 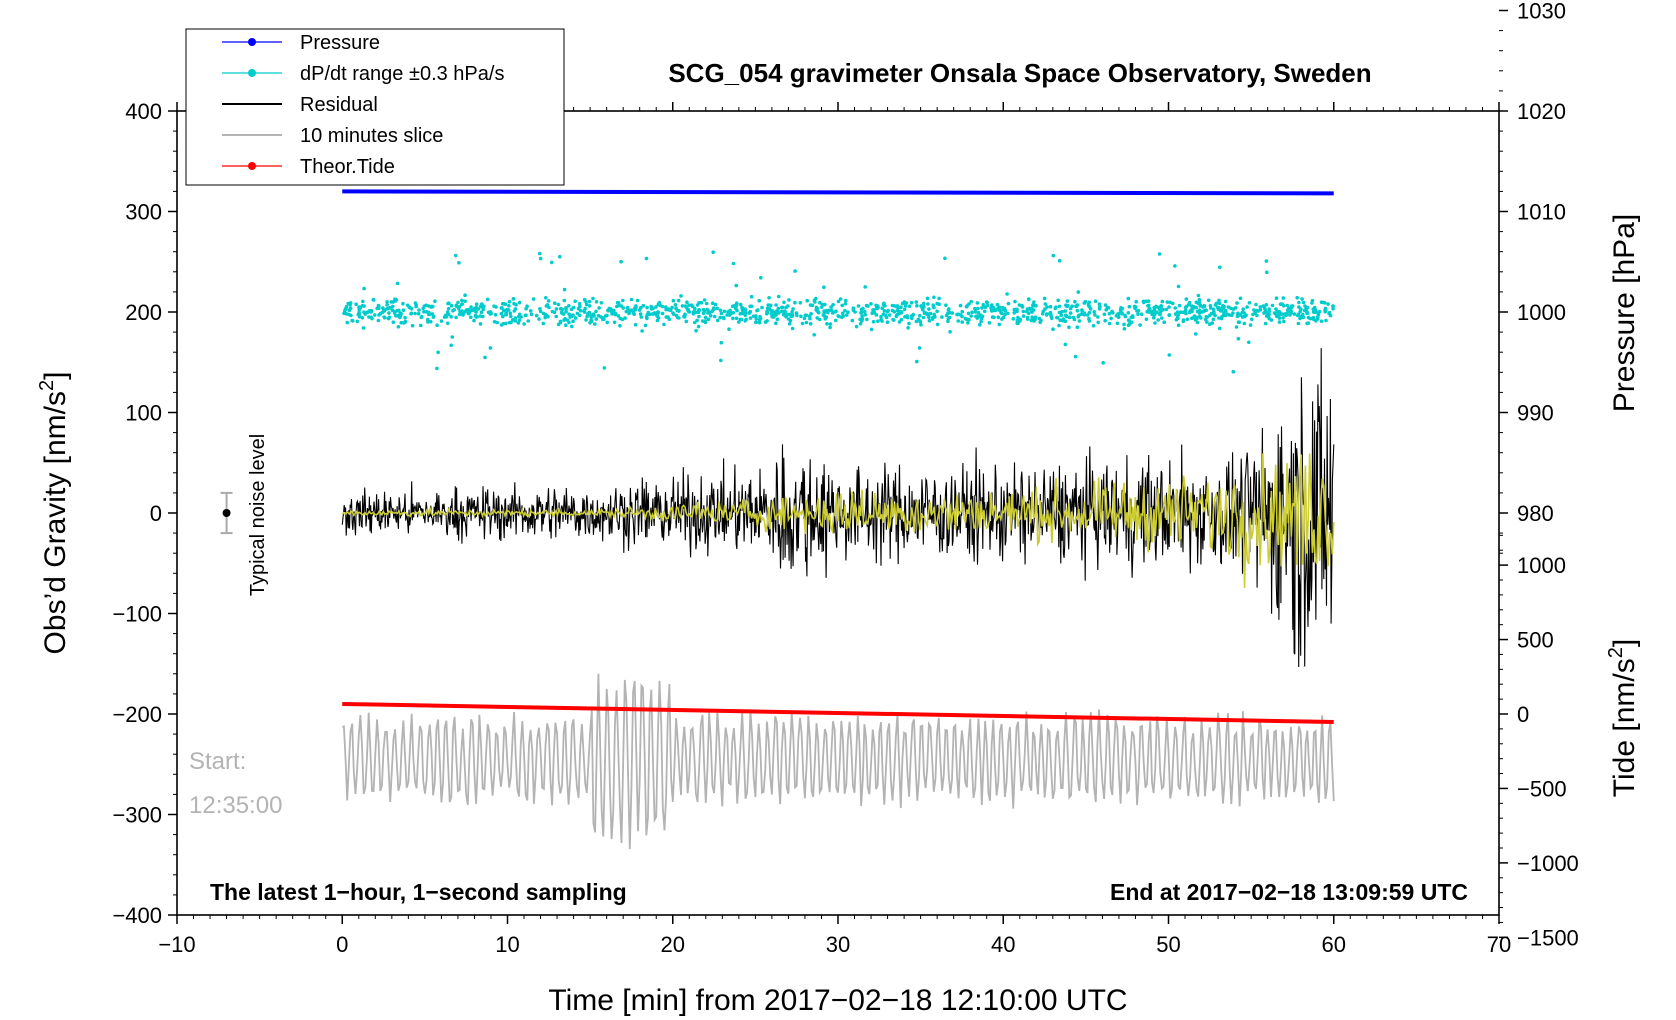 What do you see at coordinates (838, 944) in the screenshot?
I see `x-tick-label: 30` at bounding box center [838, 944].